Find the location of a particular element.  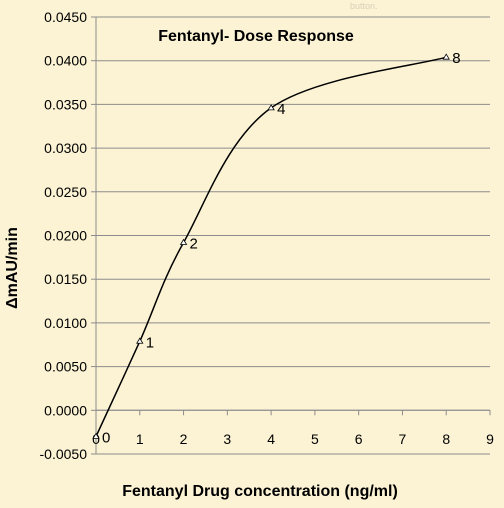

y-tick-label: 0.0400 is located at coordinates (65, 61).